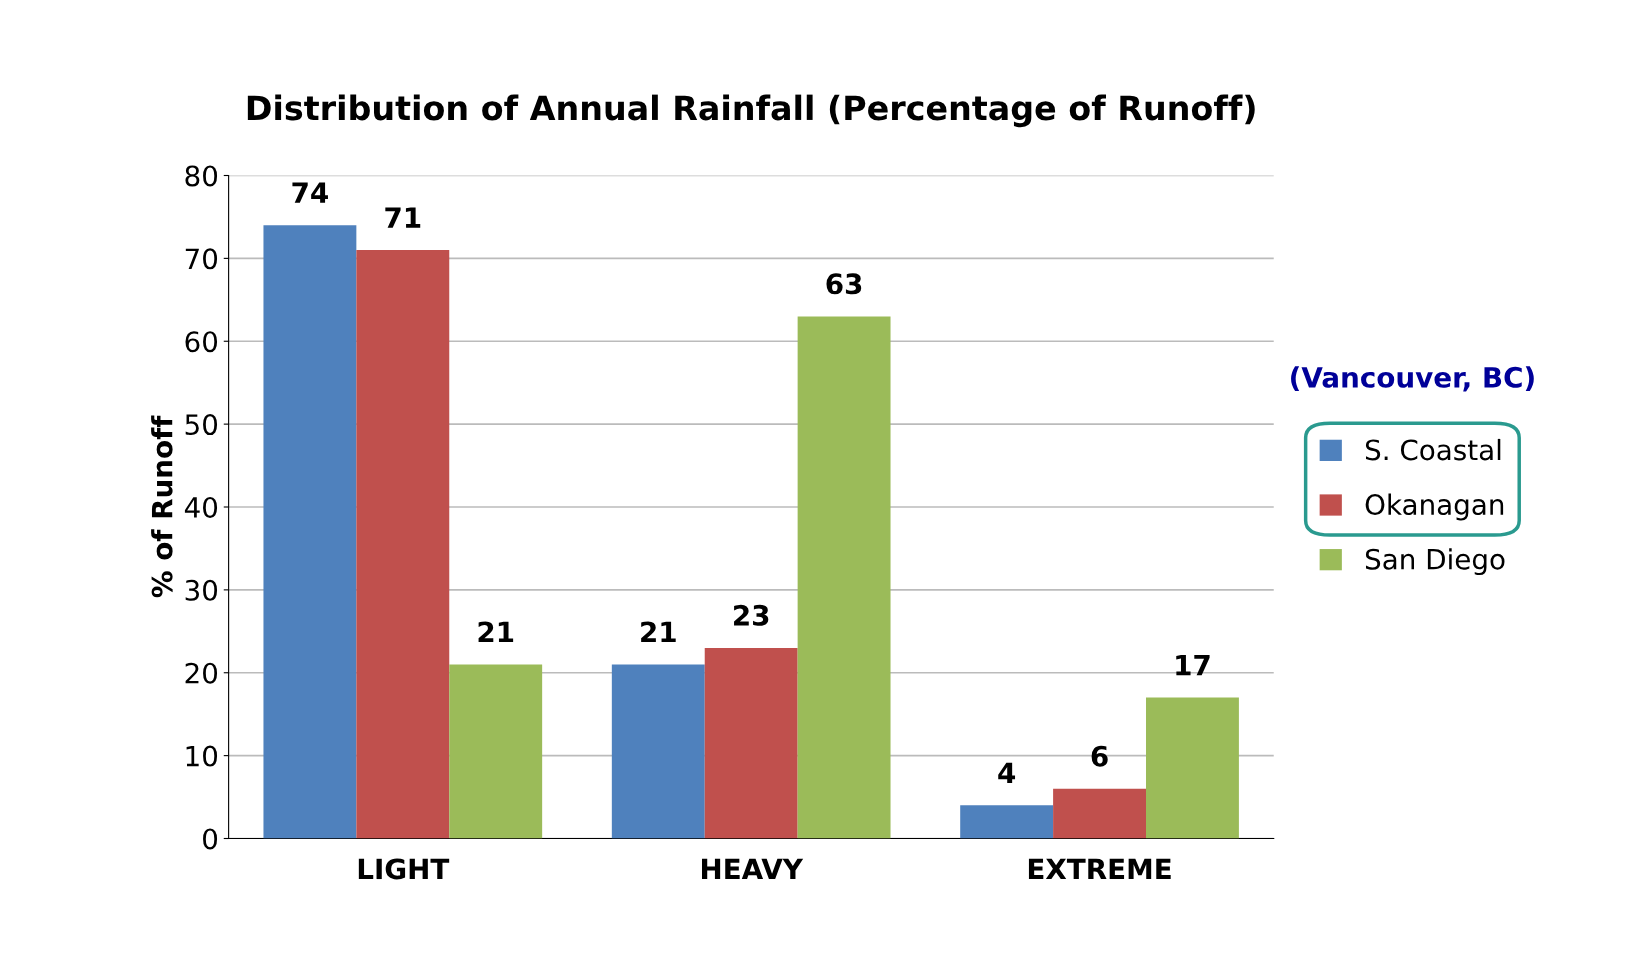 The image size is (1633, 975). What do you see at coordinates (310, 192) in the screenshot?
I see `data-label: 74` at bounding box center [310, 192].